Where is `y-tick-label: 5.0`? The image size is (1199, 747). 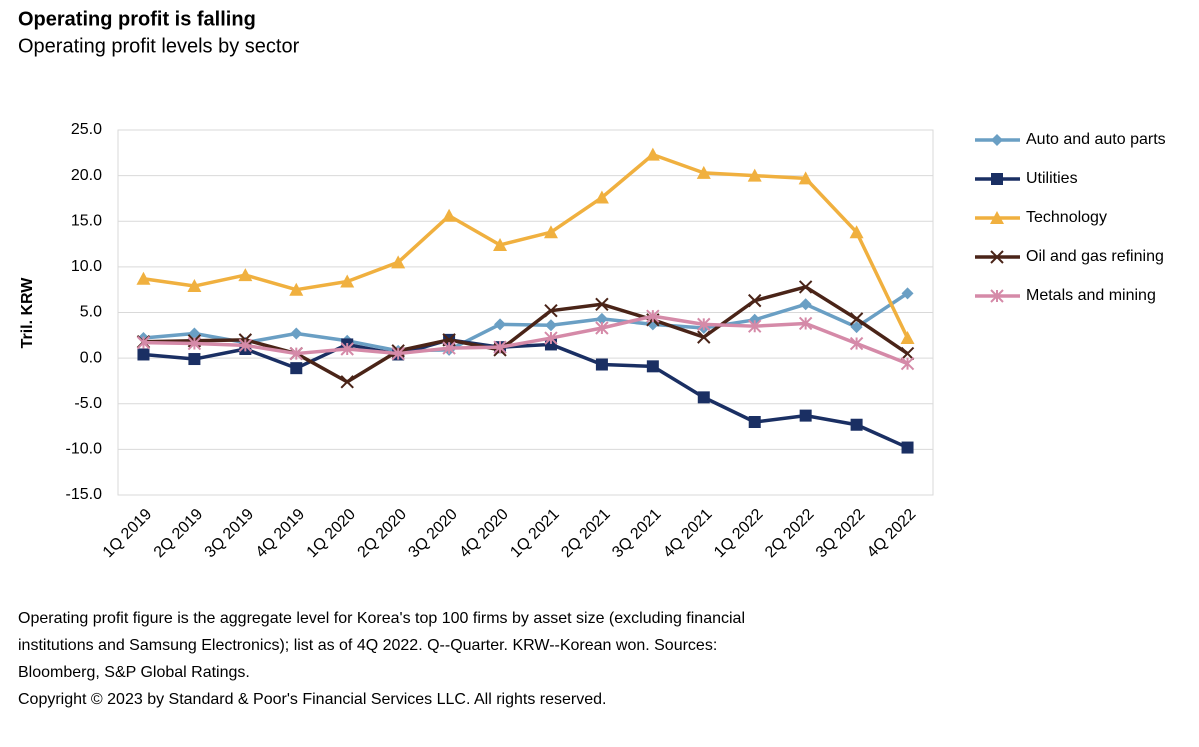 y-tick-label: 5.0 is located at coordinates (91, 312).